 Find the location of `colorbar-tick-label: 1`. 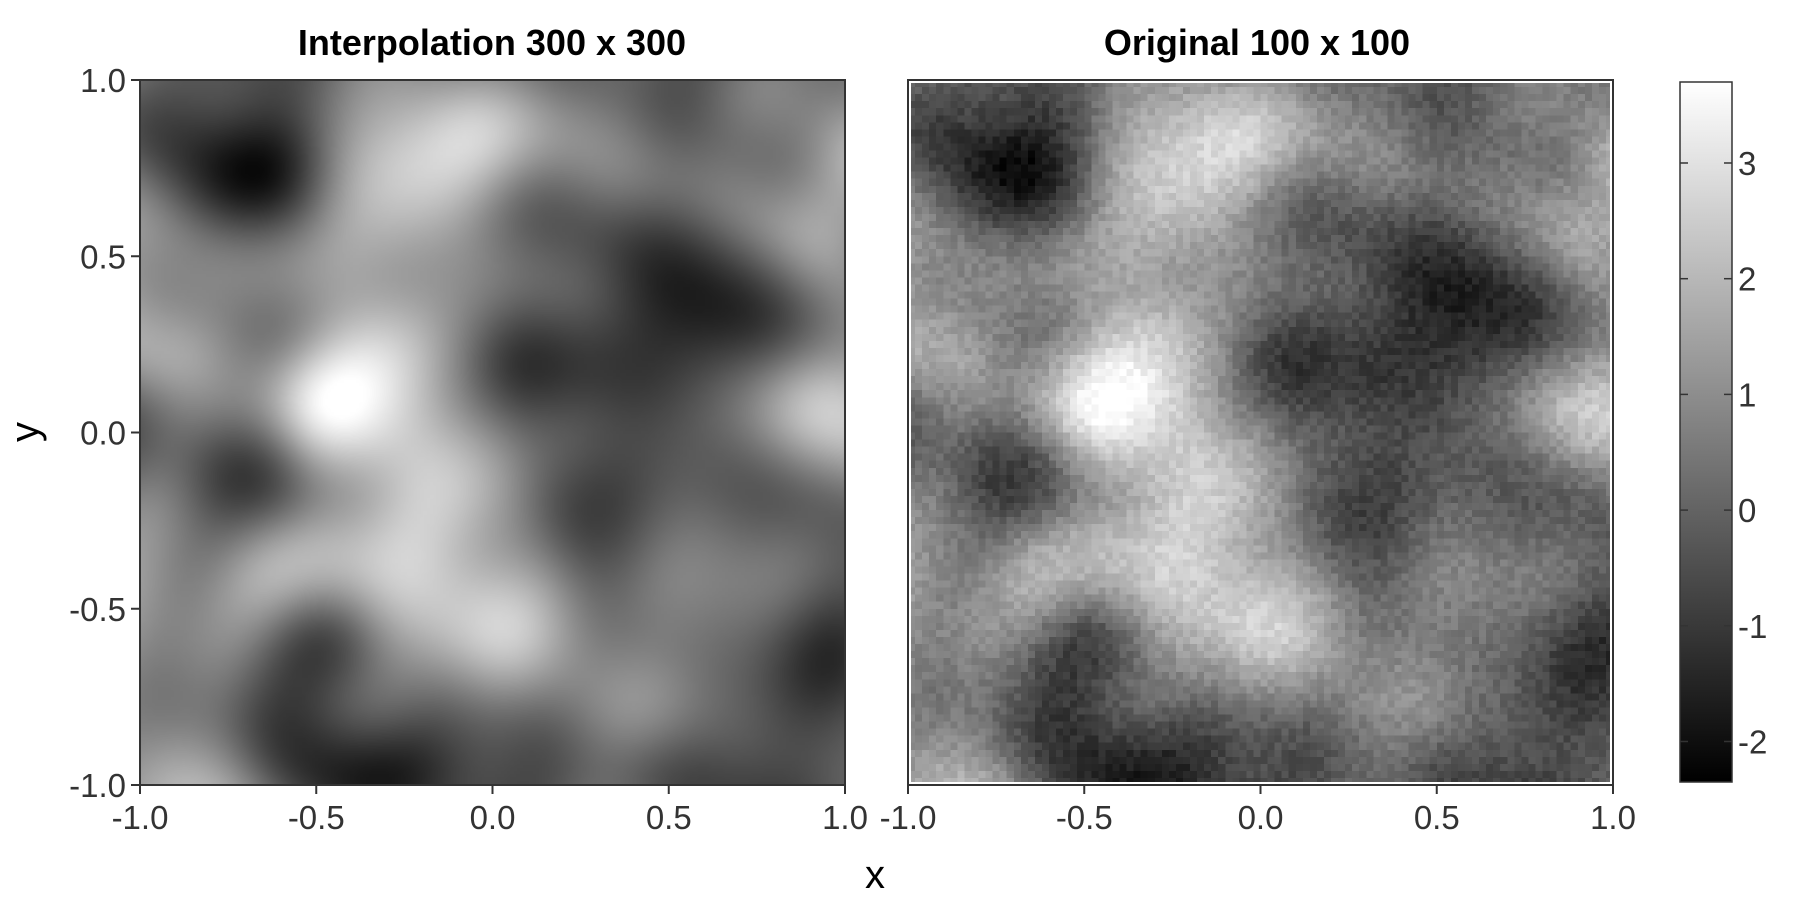

colorbar-tick-label: 1 is located at coordinates (1747, 394).